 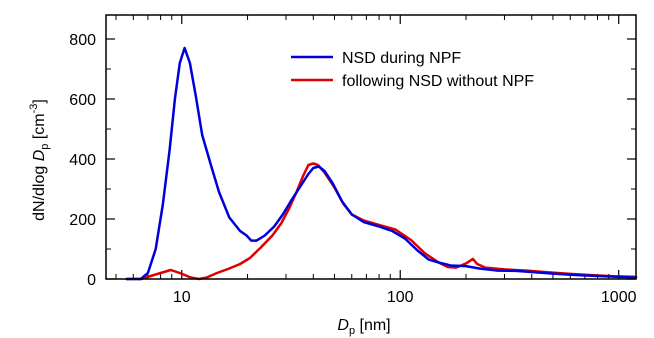 What do you see at coordinates (182, 297) in the screenshot?
I see `x-tick-label: 10` at bounding box center [182, 297].